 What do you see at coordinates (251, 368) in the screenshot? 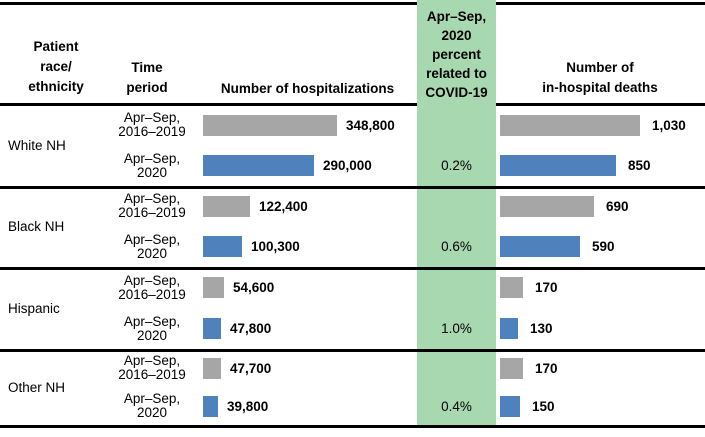
I see `hospitalizations-value: 47,700` at bounding box center [251, 368].